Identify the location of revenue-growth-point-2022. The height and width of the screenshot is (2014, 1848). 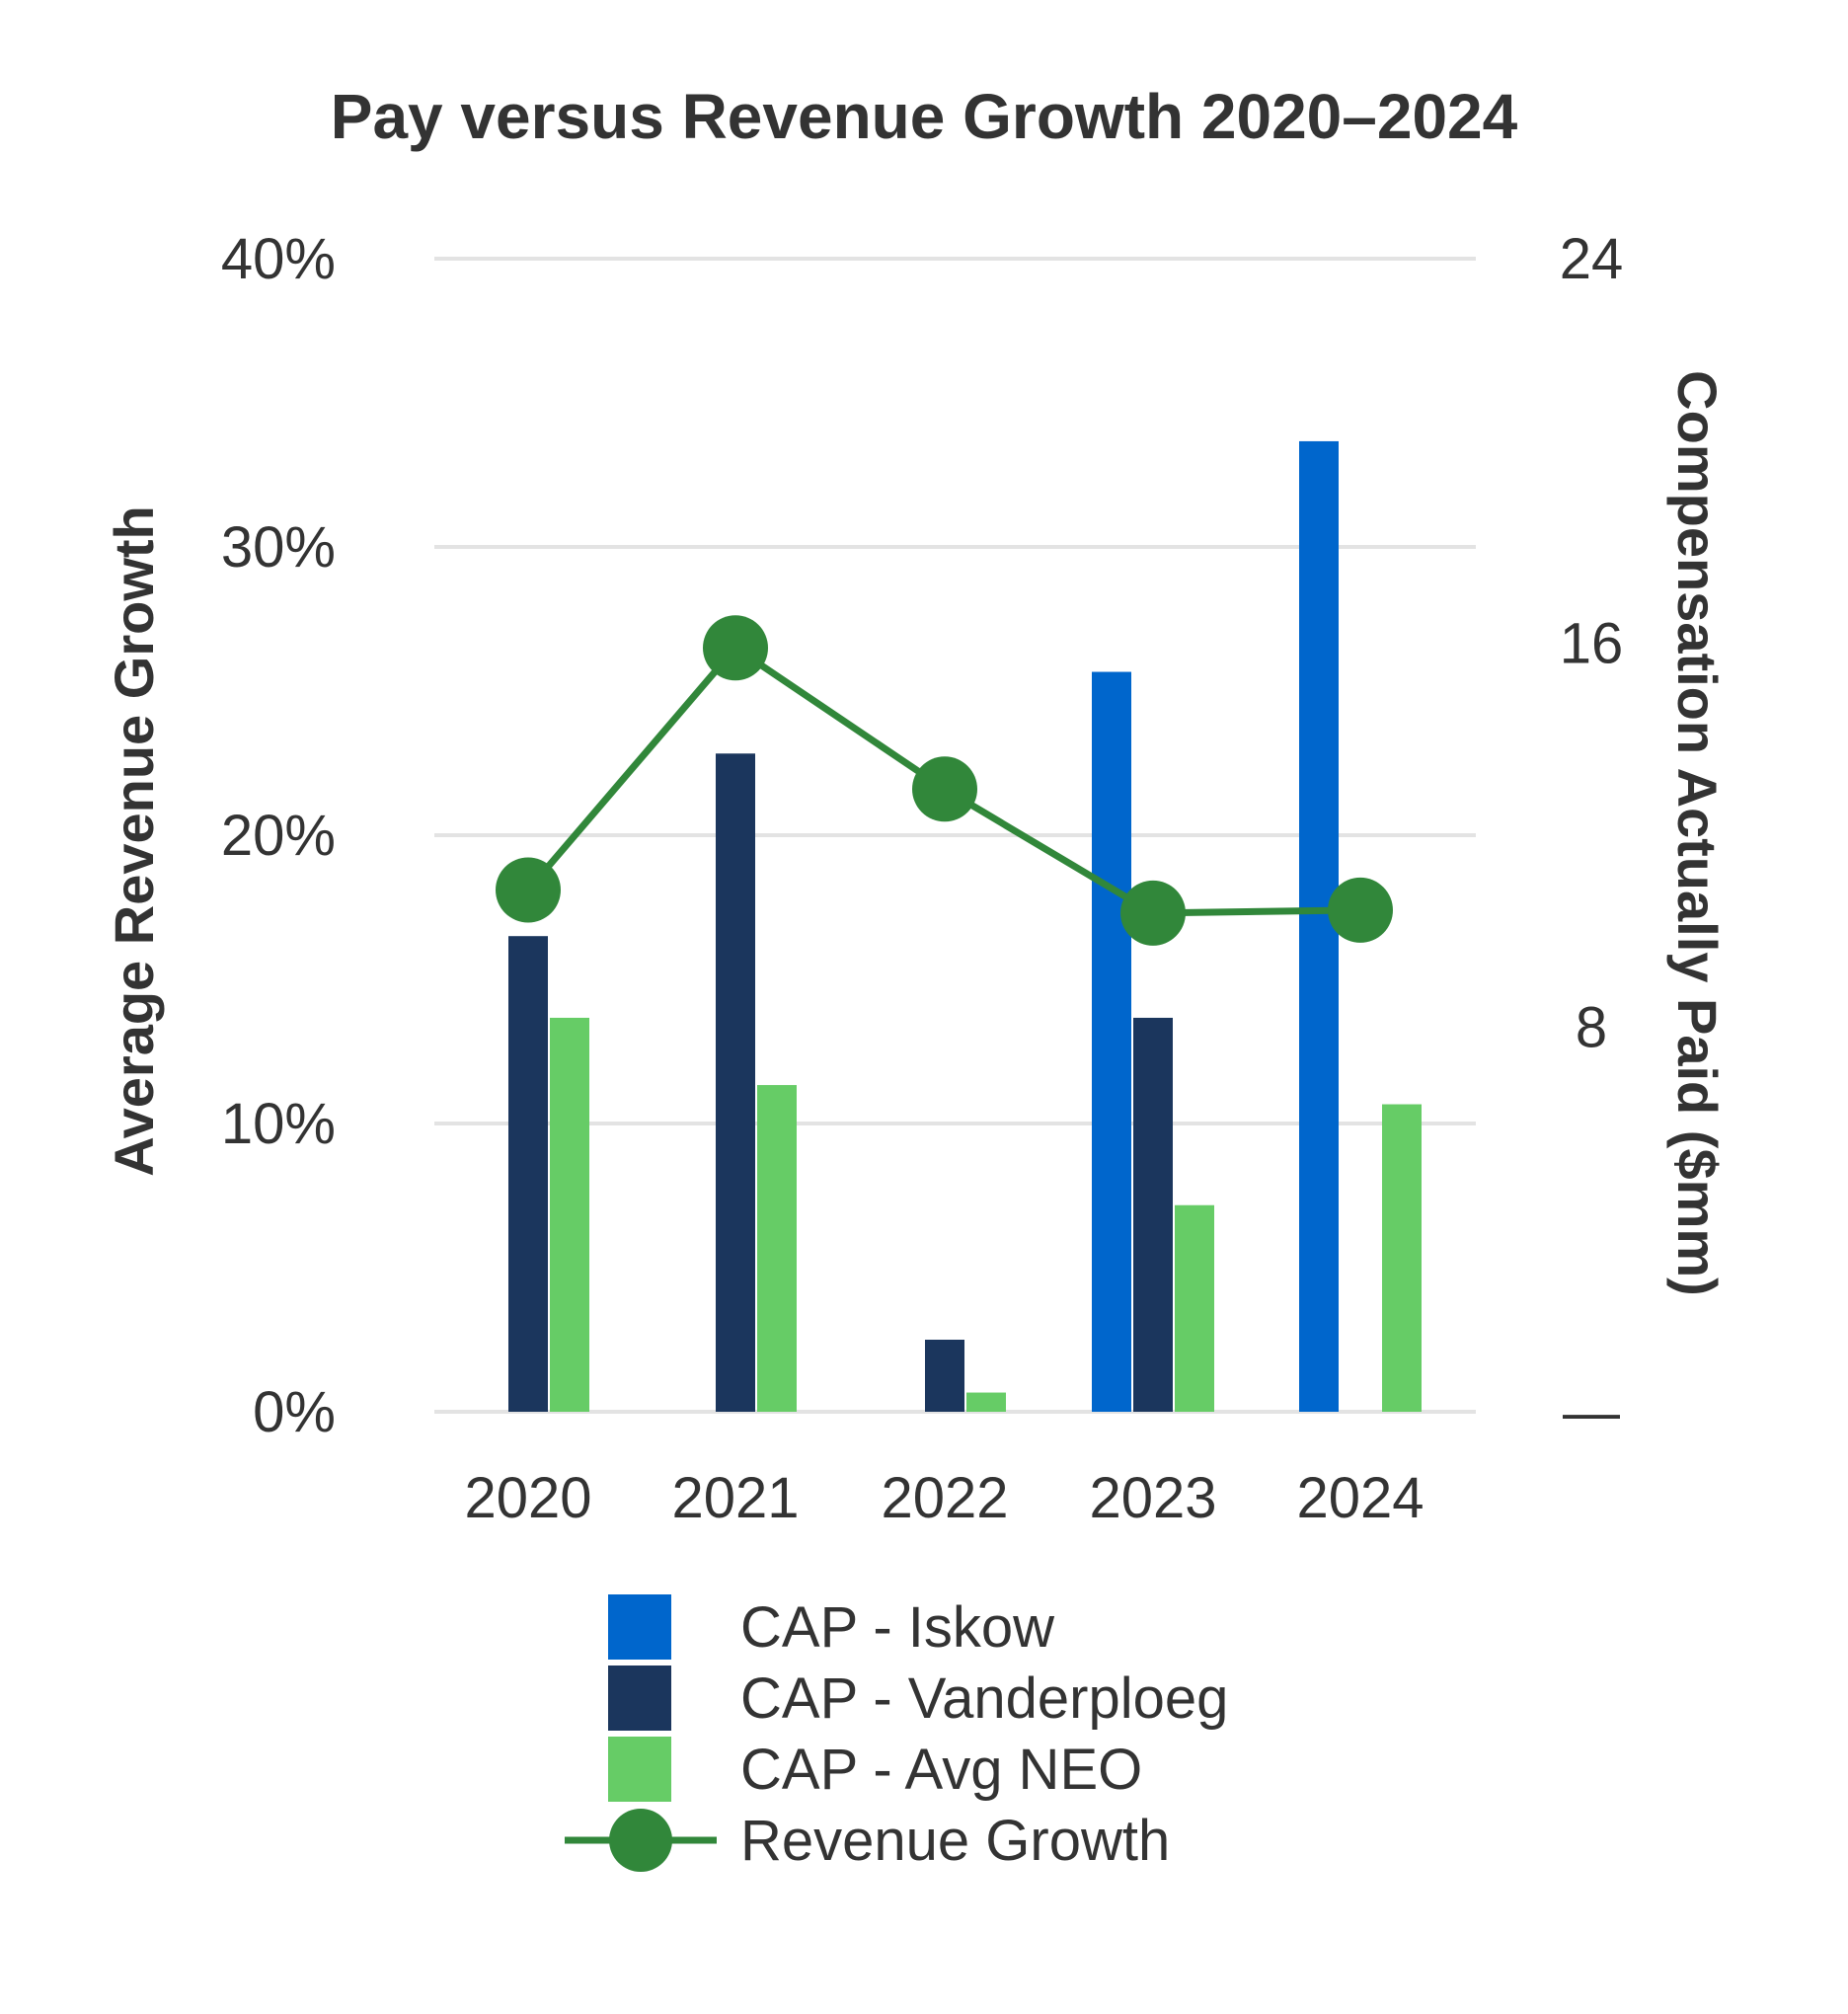
(944, 789).